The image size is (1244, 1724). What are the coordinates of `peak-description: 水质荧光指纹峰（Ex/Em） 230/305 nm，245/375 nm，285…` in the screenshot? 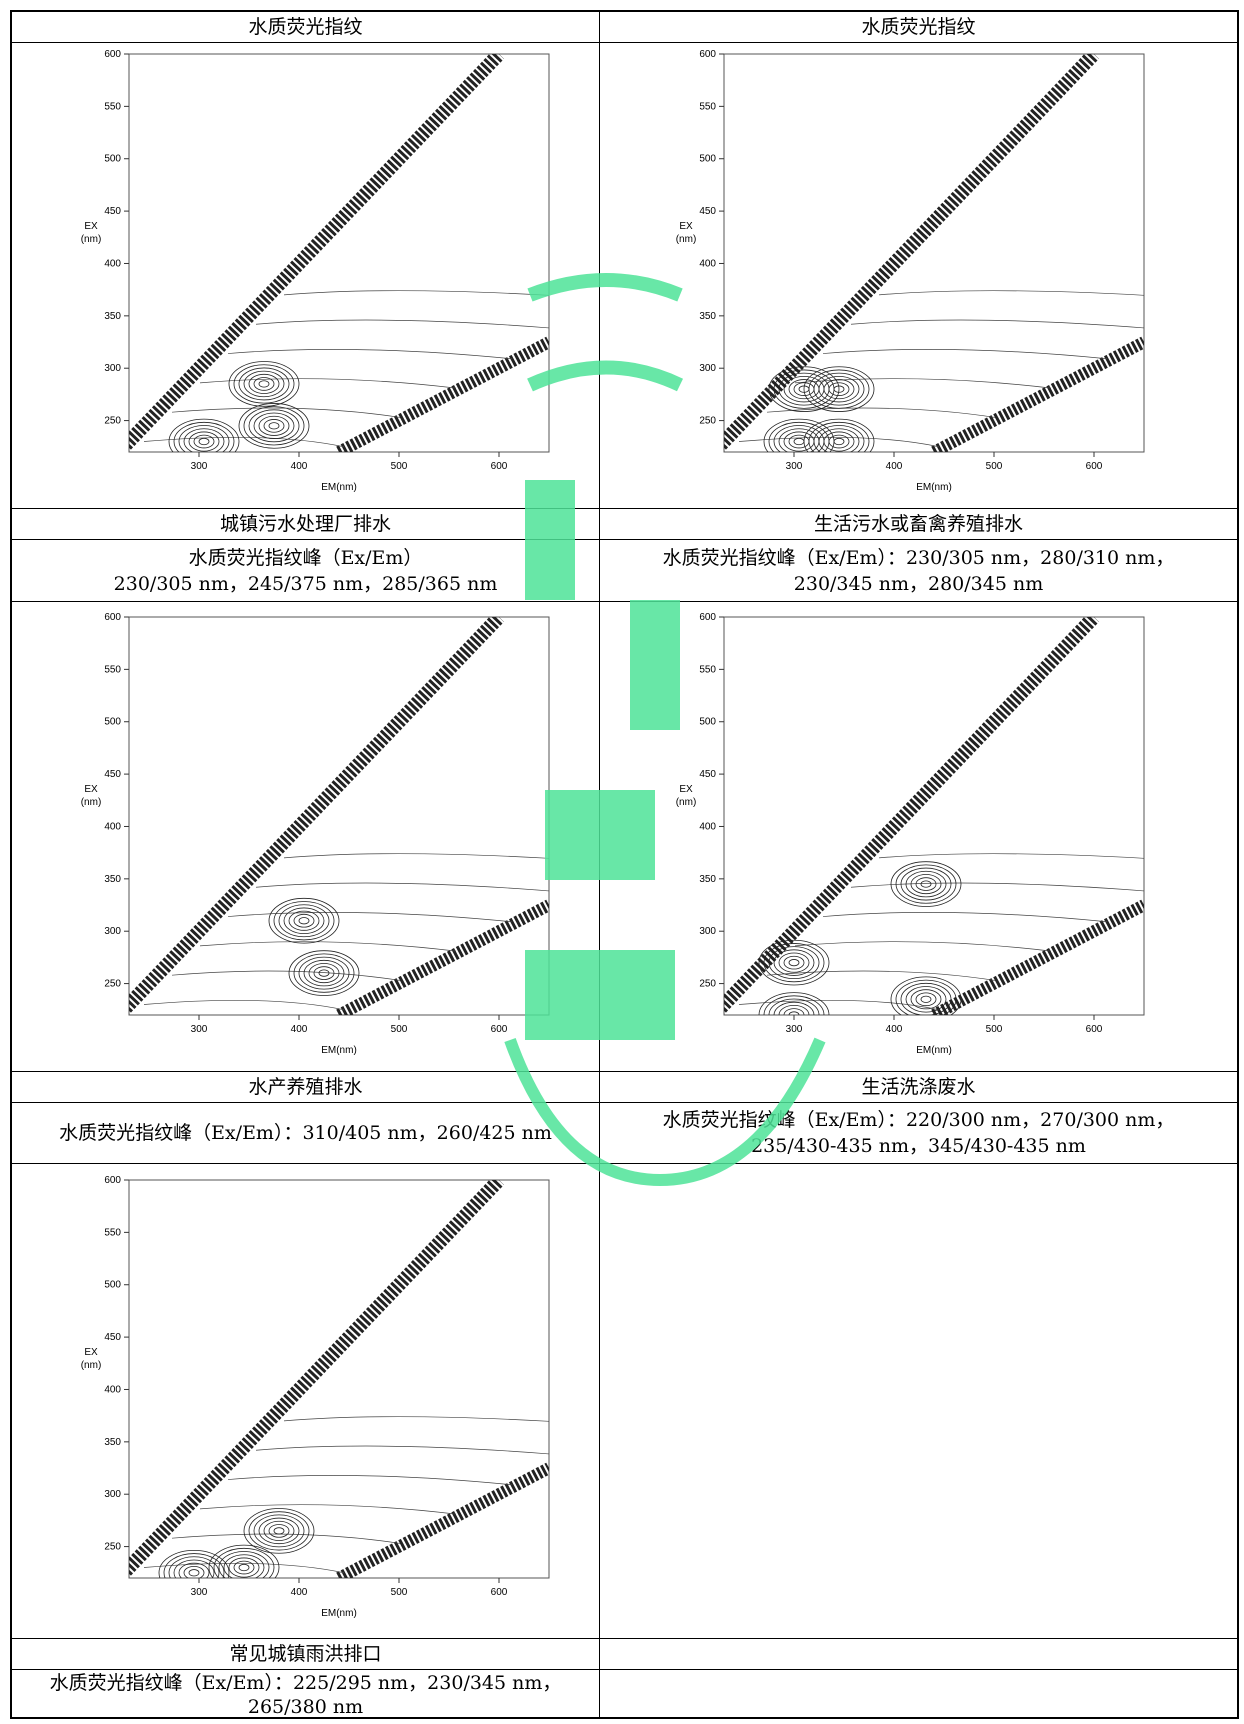 It's located at (305, 570).